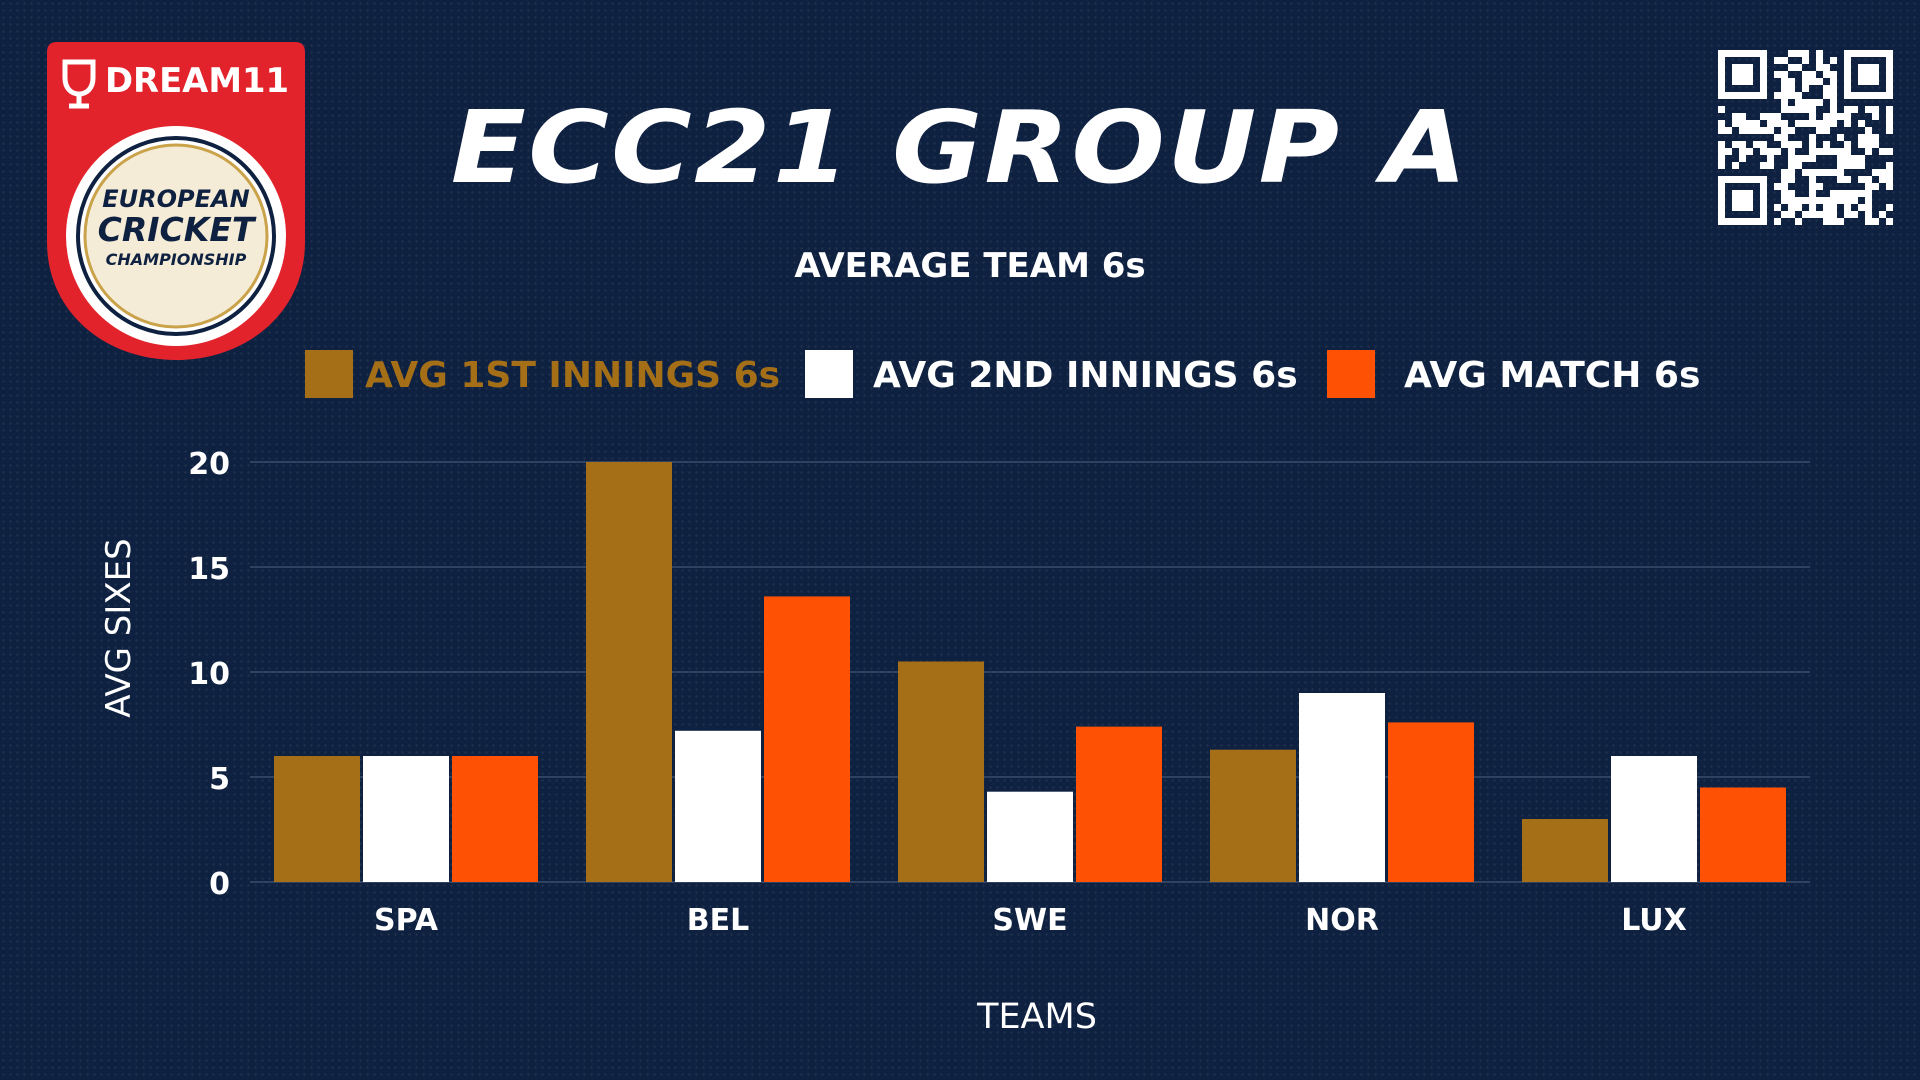  I want to click on x-tick-label: LUX, so click(1654, 920).